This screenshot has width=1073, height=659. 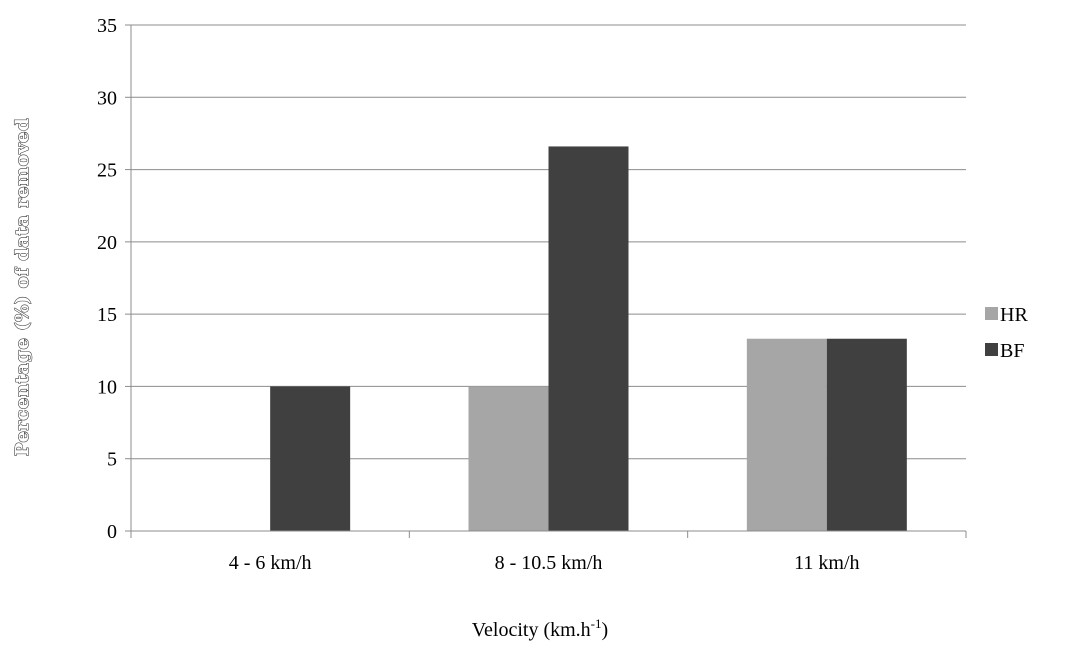 What do you see at coordinates (107, 171) in the screenshot?
I see `y-tick-label: 25` at bounding box center [107, 171].